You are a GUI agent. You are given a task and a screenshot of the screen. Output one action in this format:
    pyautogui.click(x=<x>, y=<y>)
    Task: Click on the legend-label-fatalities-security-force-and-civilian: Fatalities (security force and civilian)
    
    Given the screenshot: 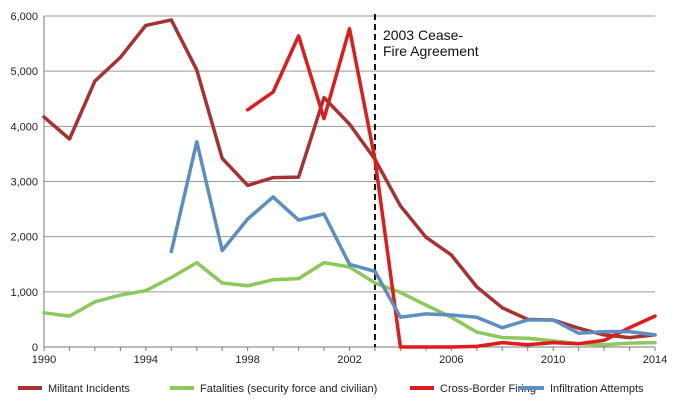 What is the action you would take?
    pyautogui.click(x=288, y=389)
    